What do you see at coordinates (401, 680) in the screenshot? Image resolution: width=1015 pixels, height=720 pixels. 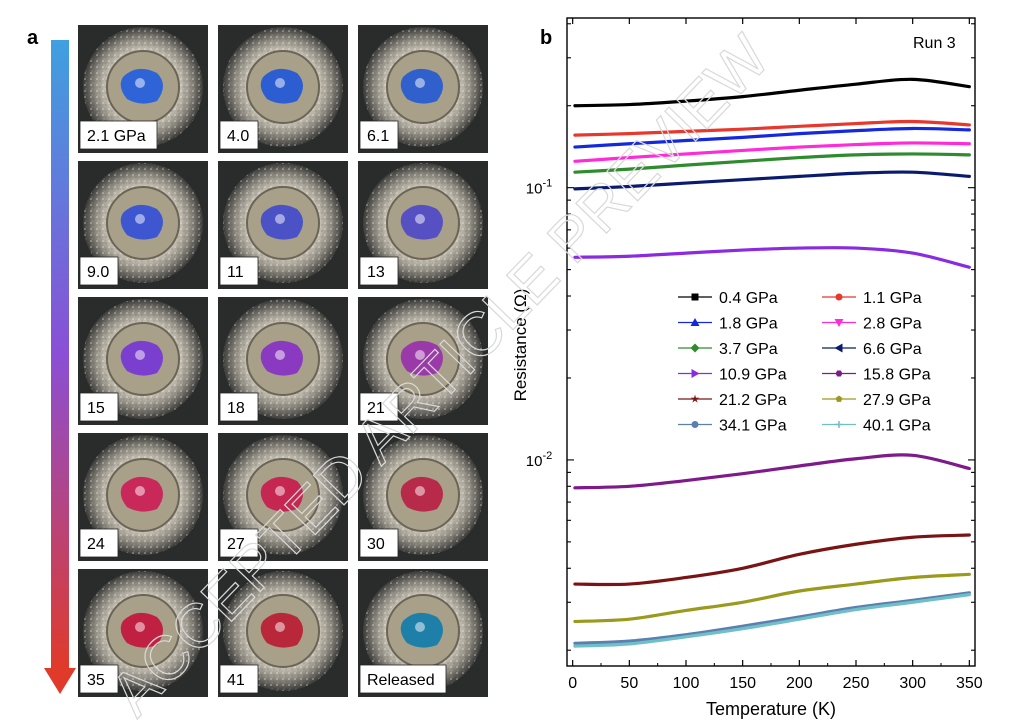 I see `pressure-label: Released` at bounding box center [401, 680].